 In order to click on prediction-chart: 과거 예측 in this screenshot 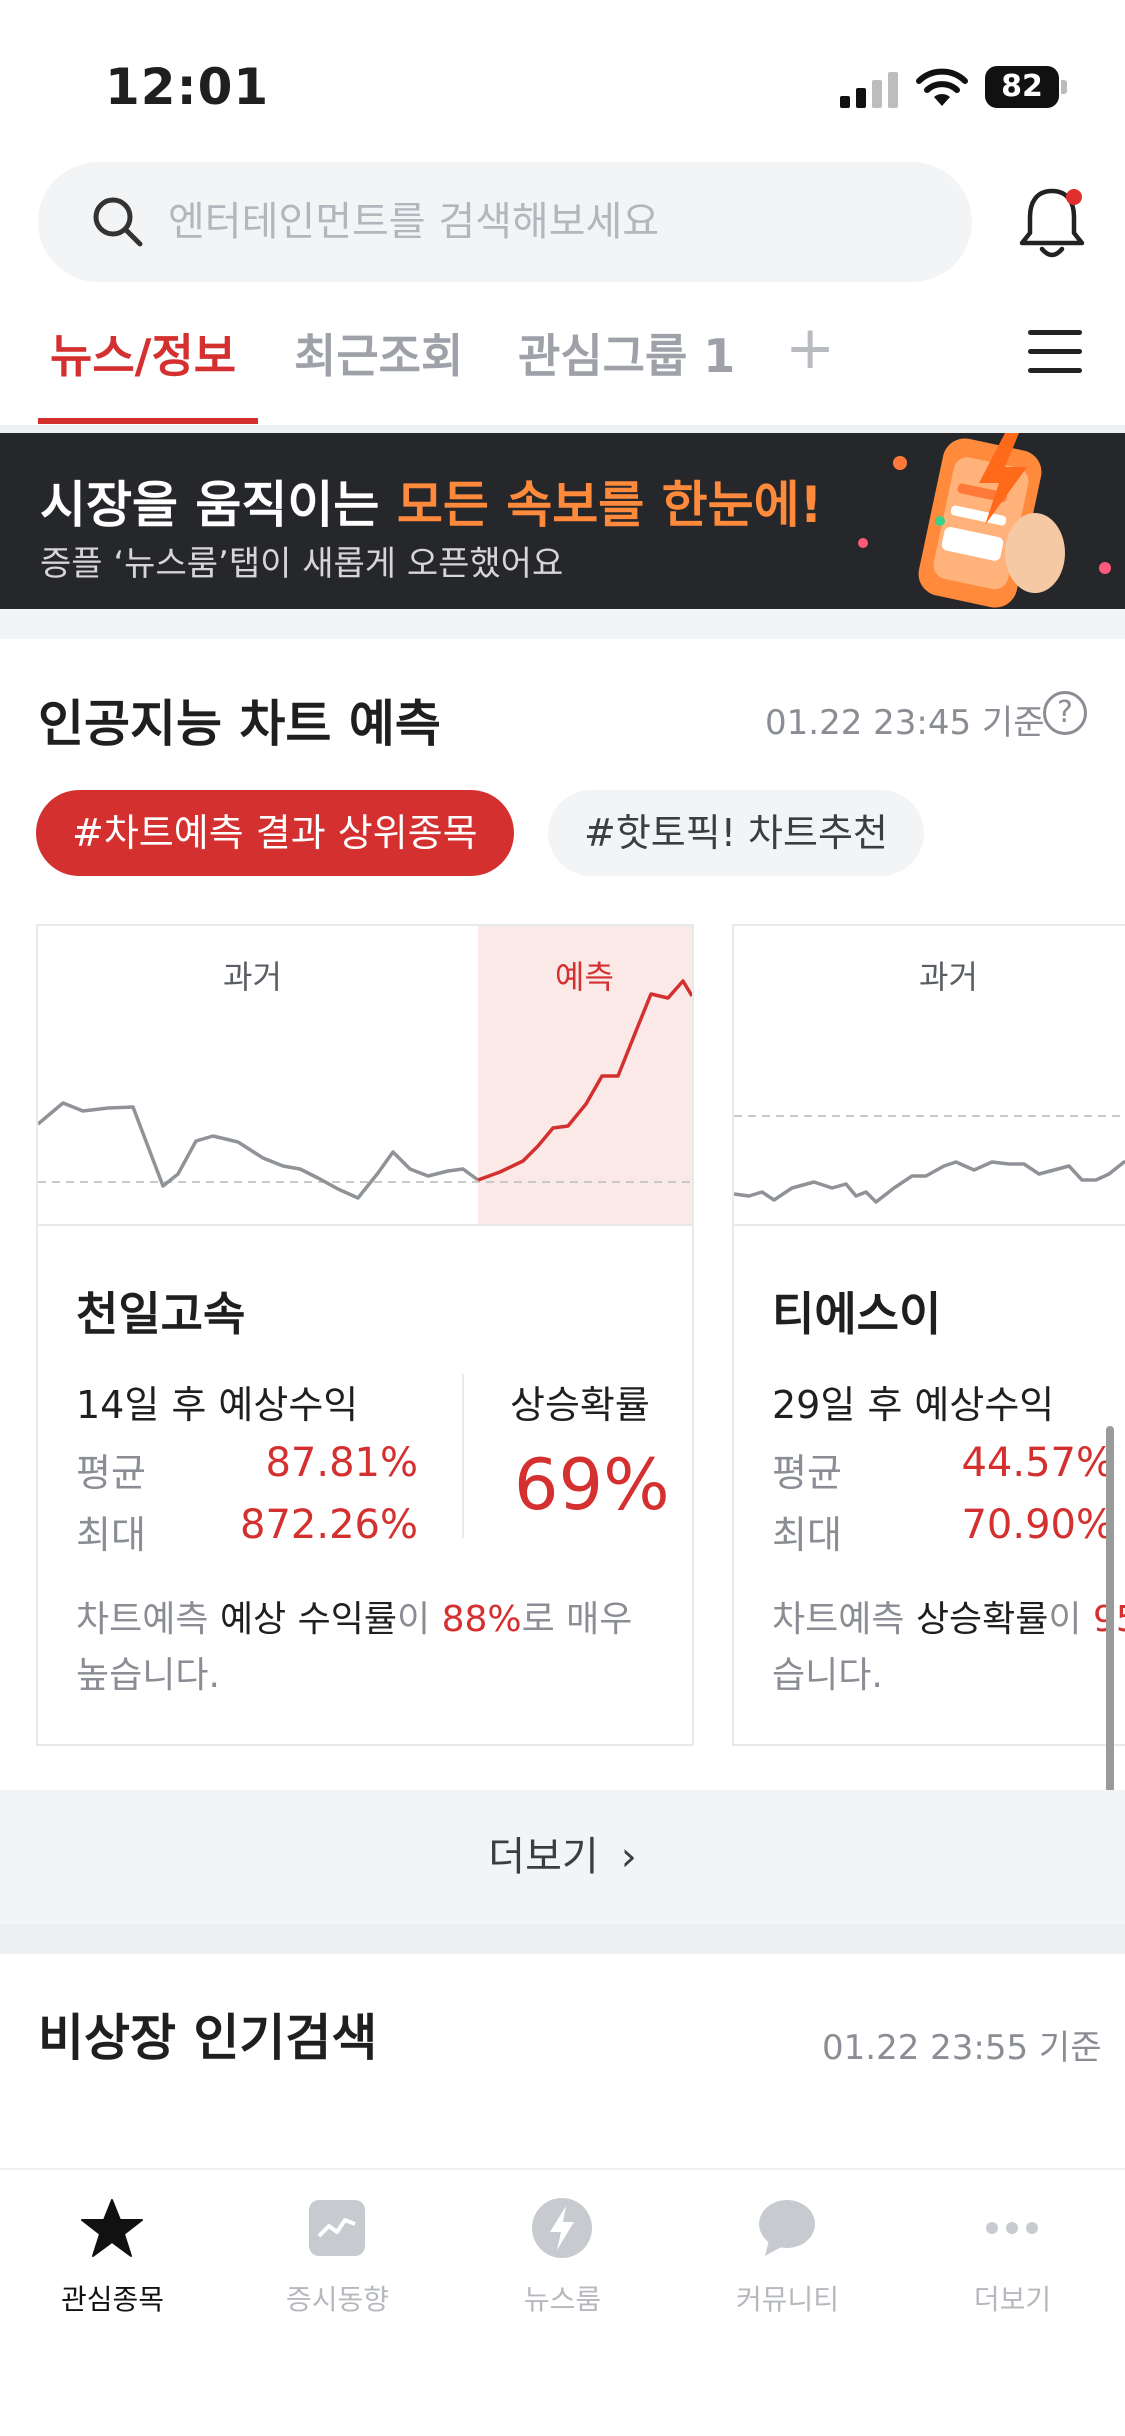, I will do `click(365, 1076)`.